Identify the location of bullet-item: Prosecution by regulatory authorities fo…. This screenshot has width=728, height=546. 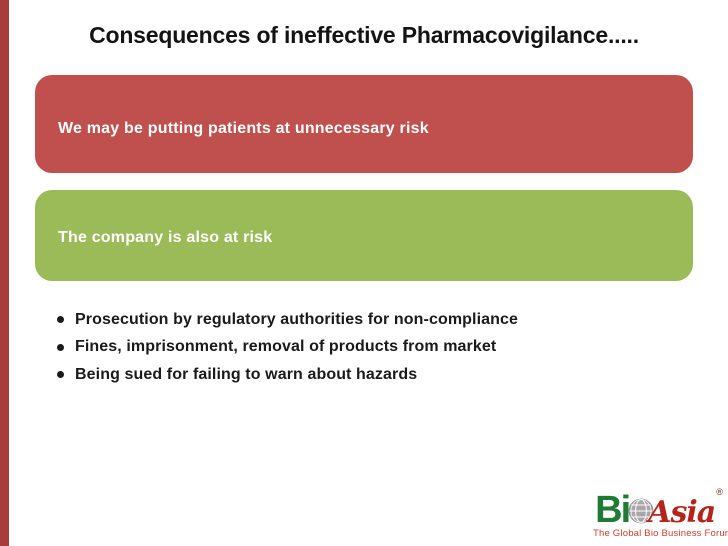
(372, 320).